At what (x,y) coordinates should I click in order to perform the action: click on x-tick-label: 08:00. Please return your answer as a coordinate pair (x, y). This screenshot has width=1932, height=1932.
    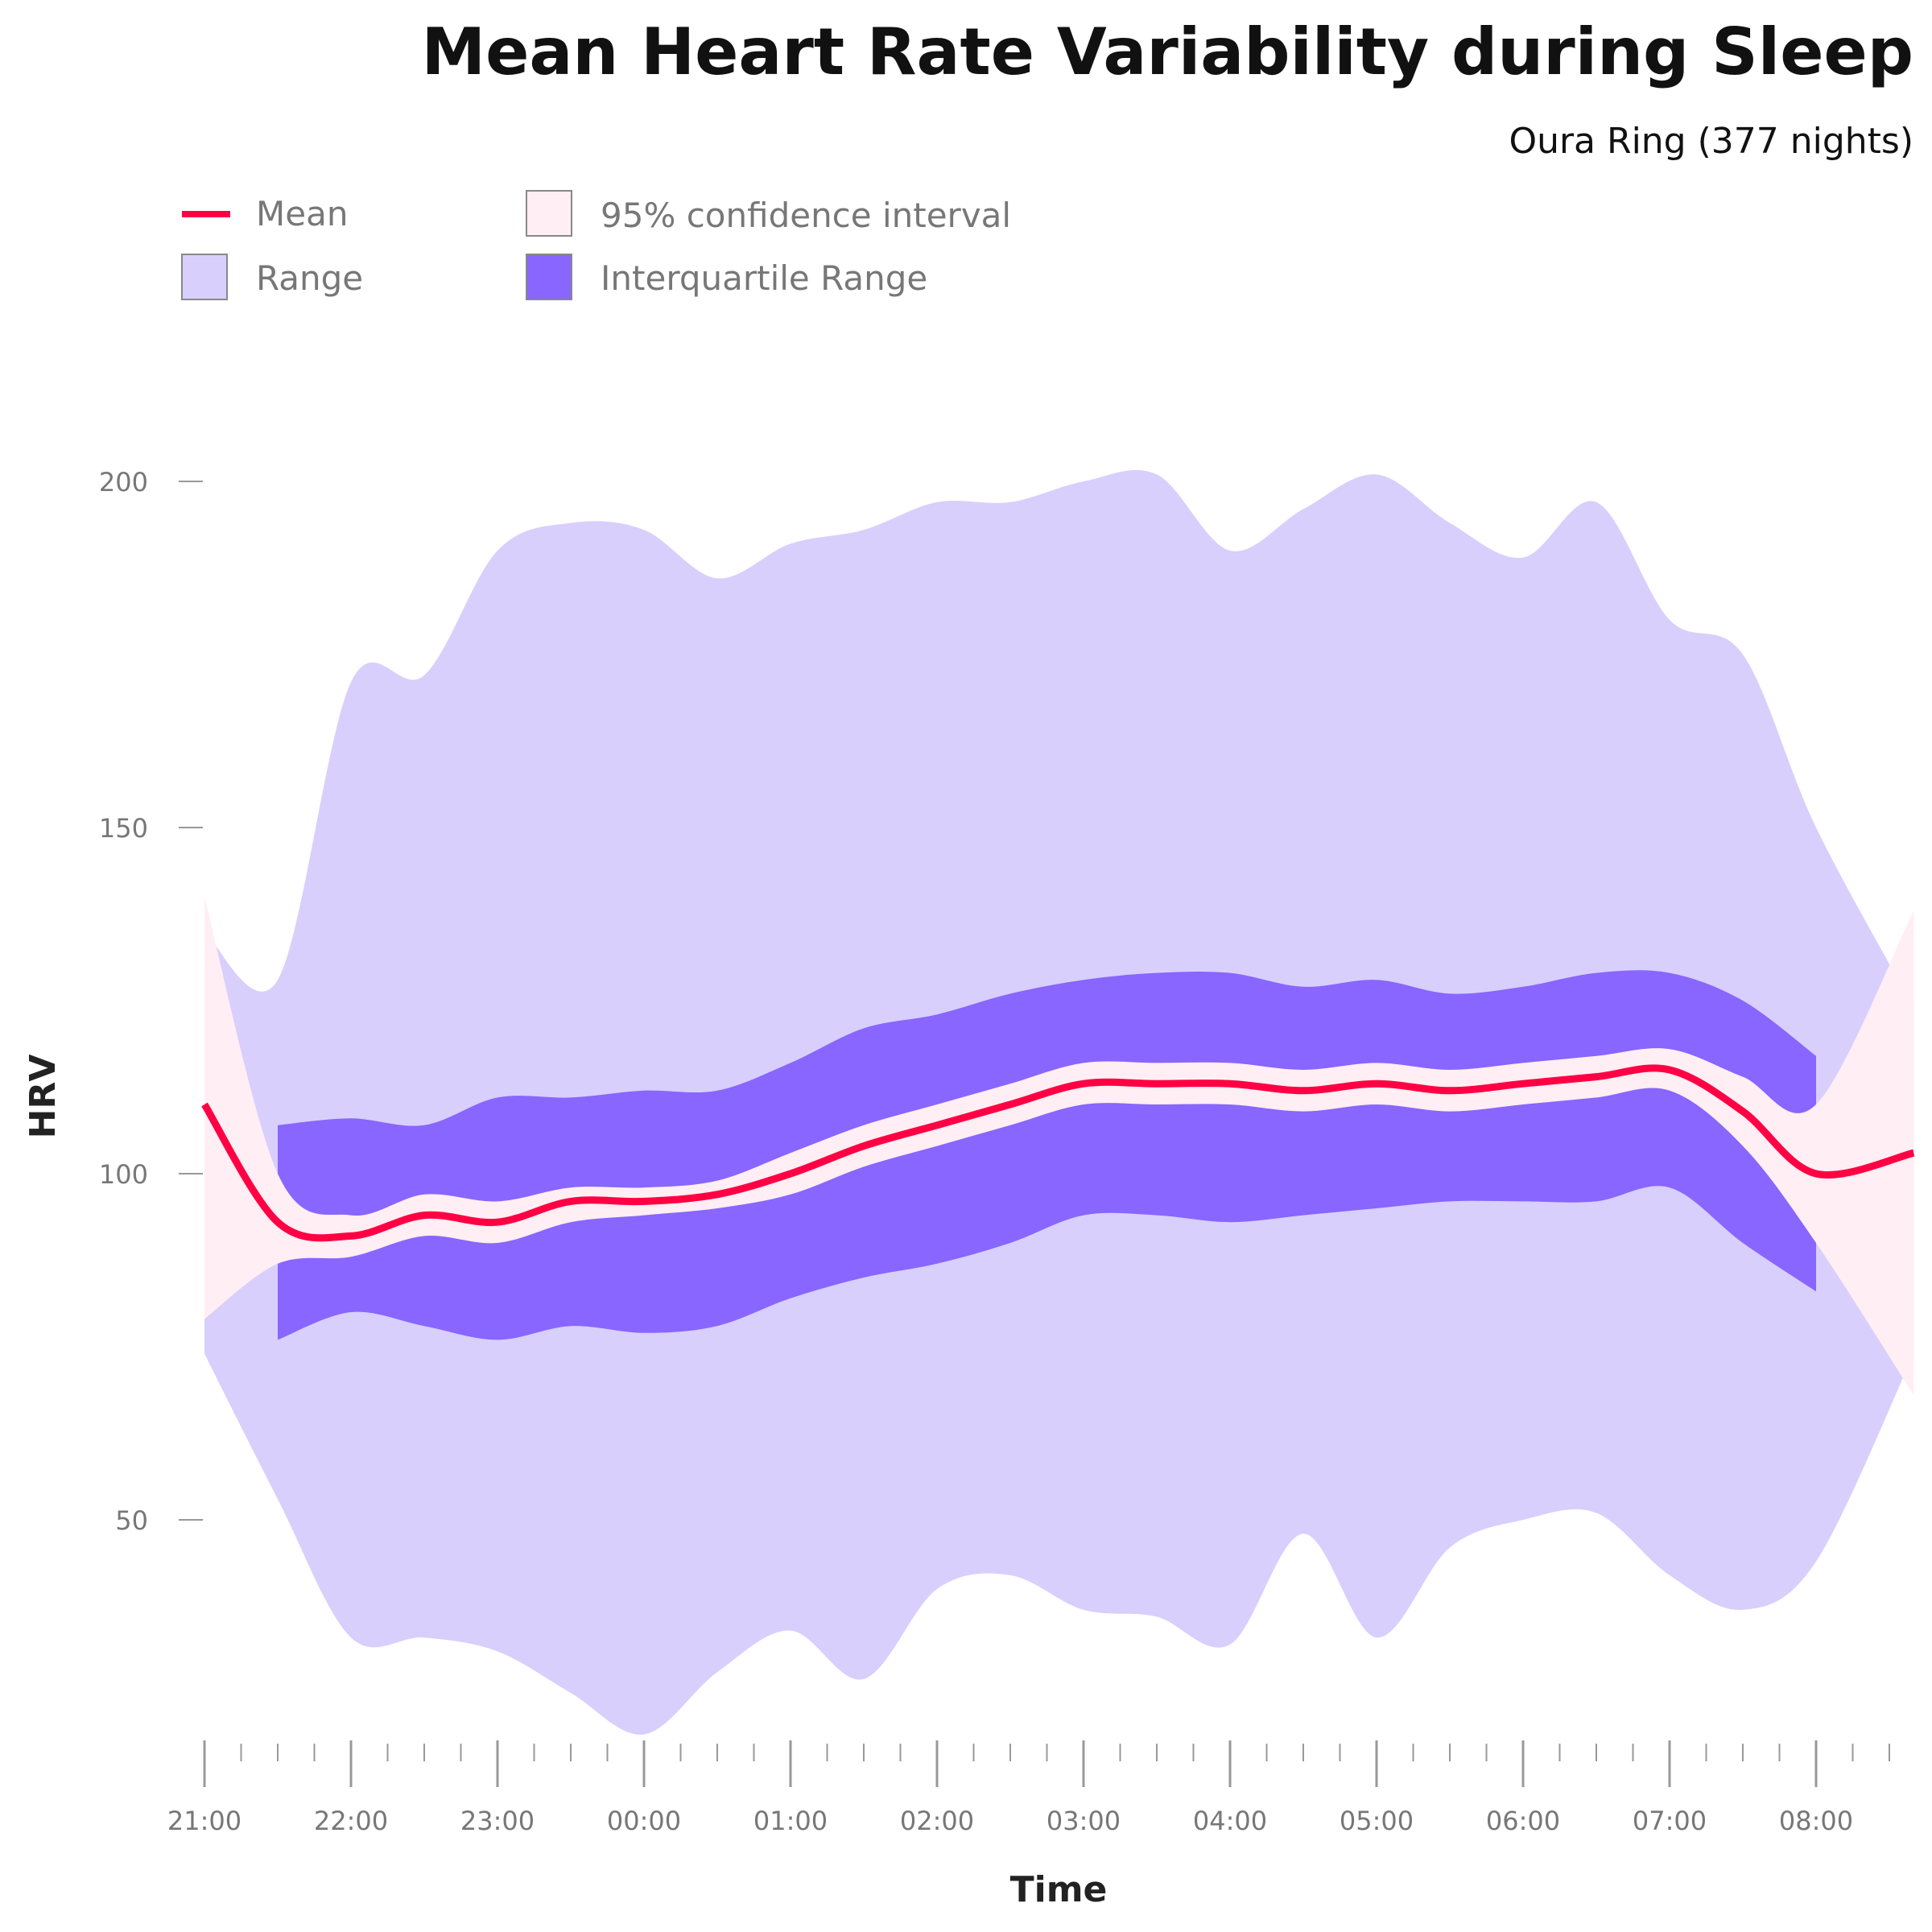
    Looking at the image, I should click on (1816, 1821).